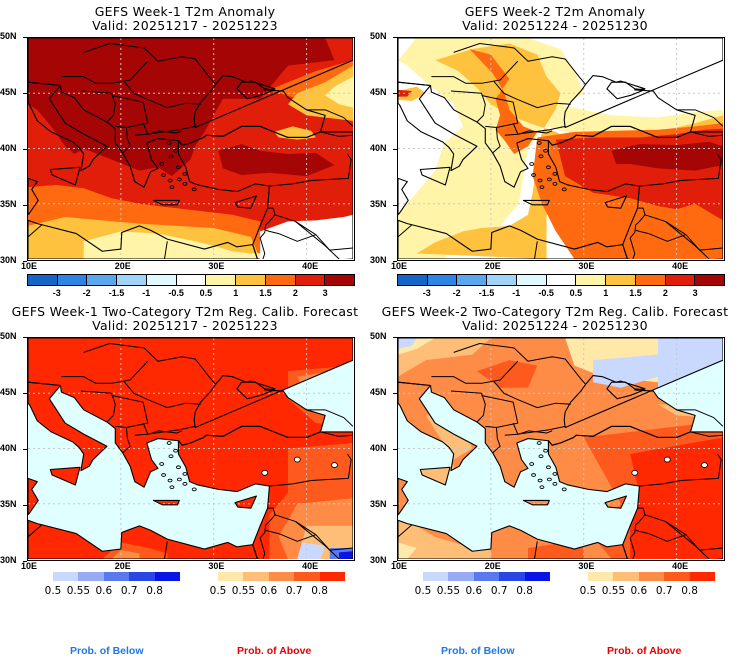 This screenshot has width=740, height=662. Describe the element at coordinates (486, 293) in the screenshot. I see `colorbar-label: -1.5` at that location.